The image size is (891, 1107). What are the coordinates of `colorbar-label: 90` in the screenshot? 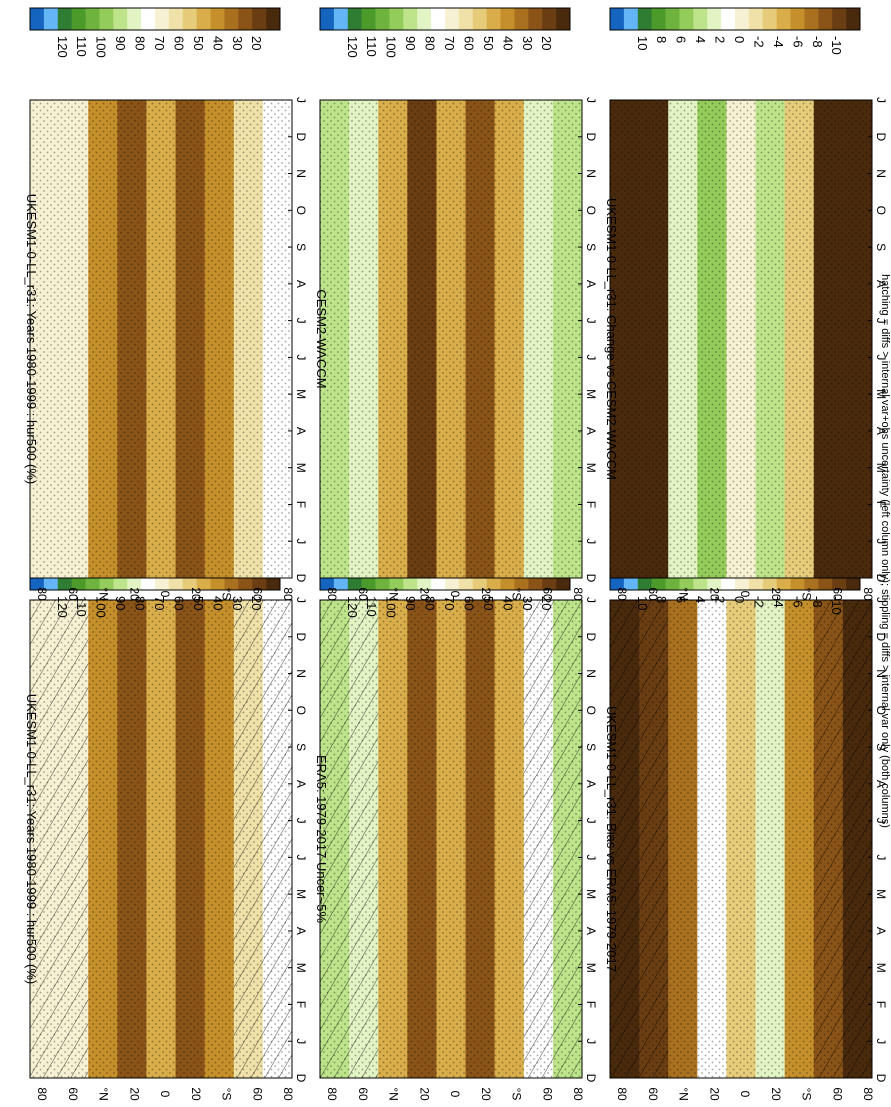 It's located at (120, 603).